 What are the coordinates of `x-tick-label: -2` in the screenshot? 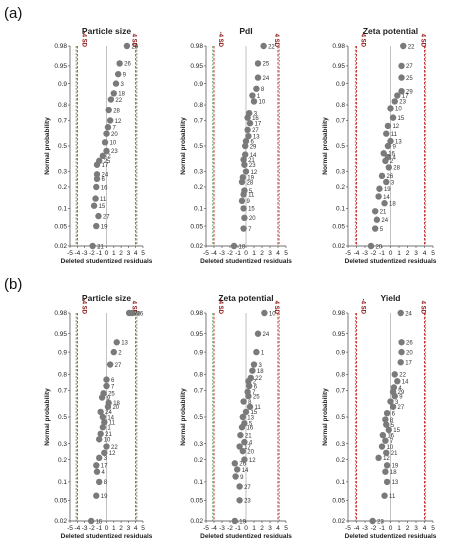 It's located at (230, 528).